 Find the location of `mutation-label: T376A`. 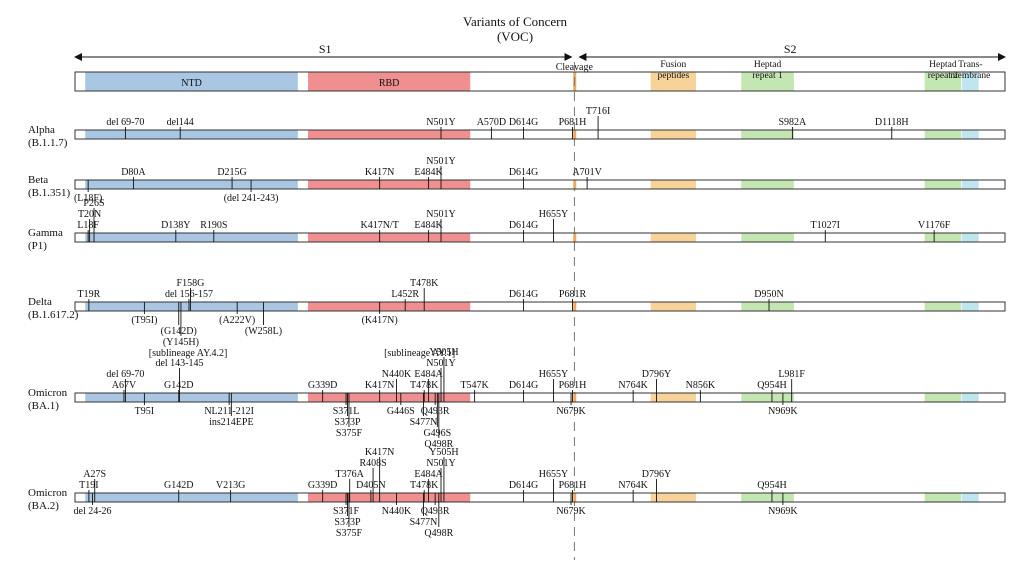

mutation-label: T376A is located at coordinates (350, 474).